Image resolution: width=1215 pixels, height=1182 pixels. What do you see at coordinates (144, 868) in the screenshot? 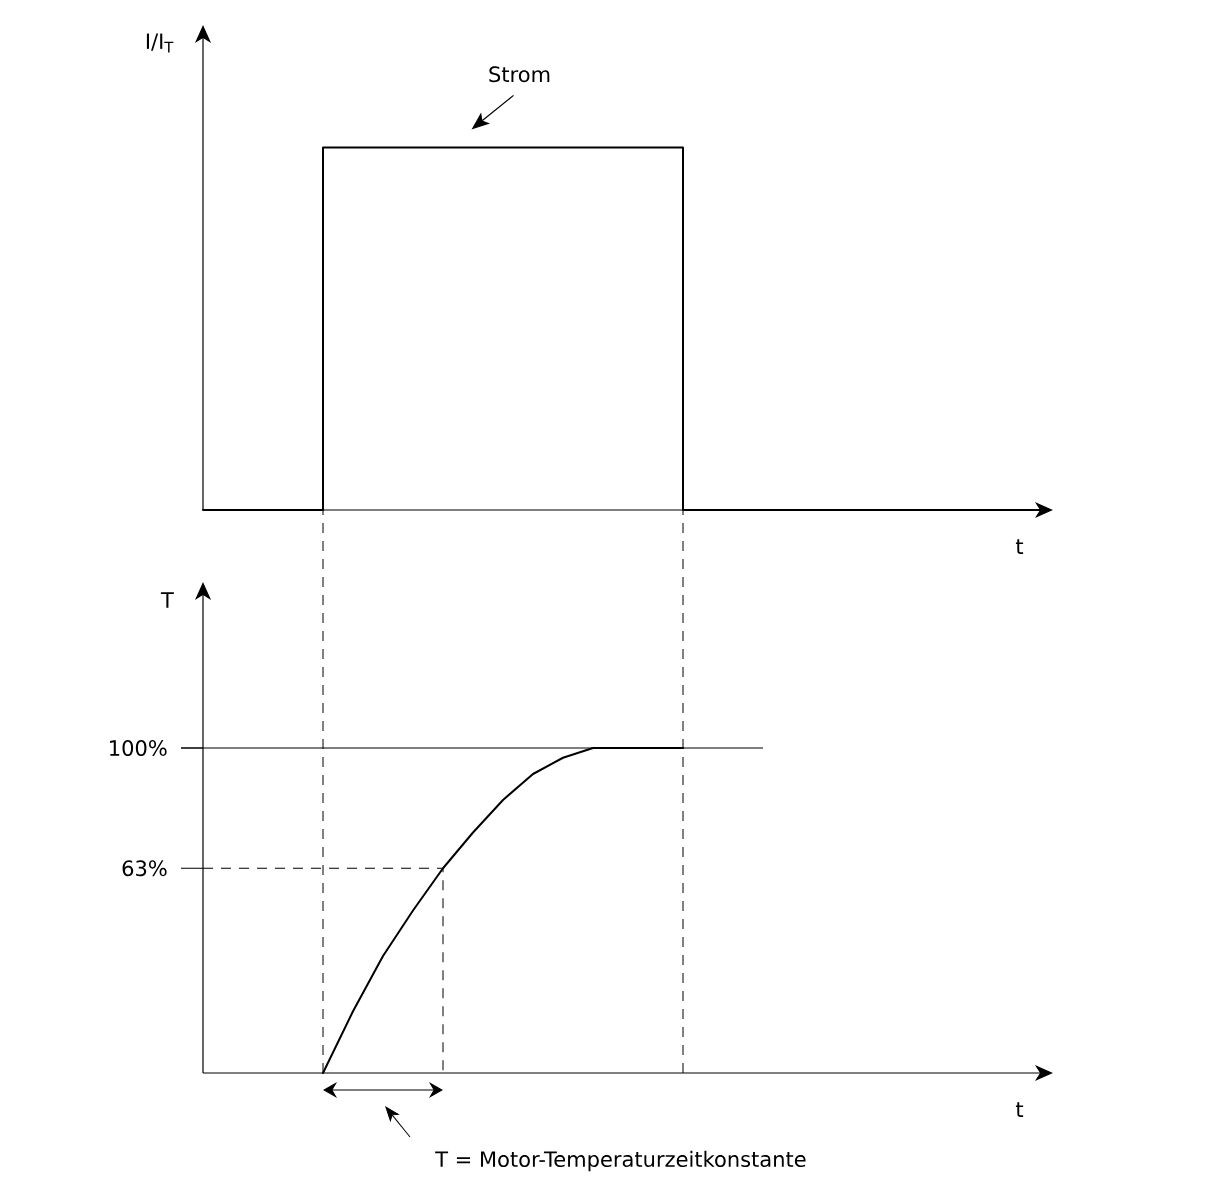
I see `y-tick-label: 63%` at bounding box center [144, 868].